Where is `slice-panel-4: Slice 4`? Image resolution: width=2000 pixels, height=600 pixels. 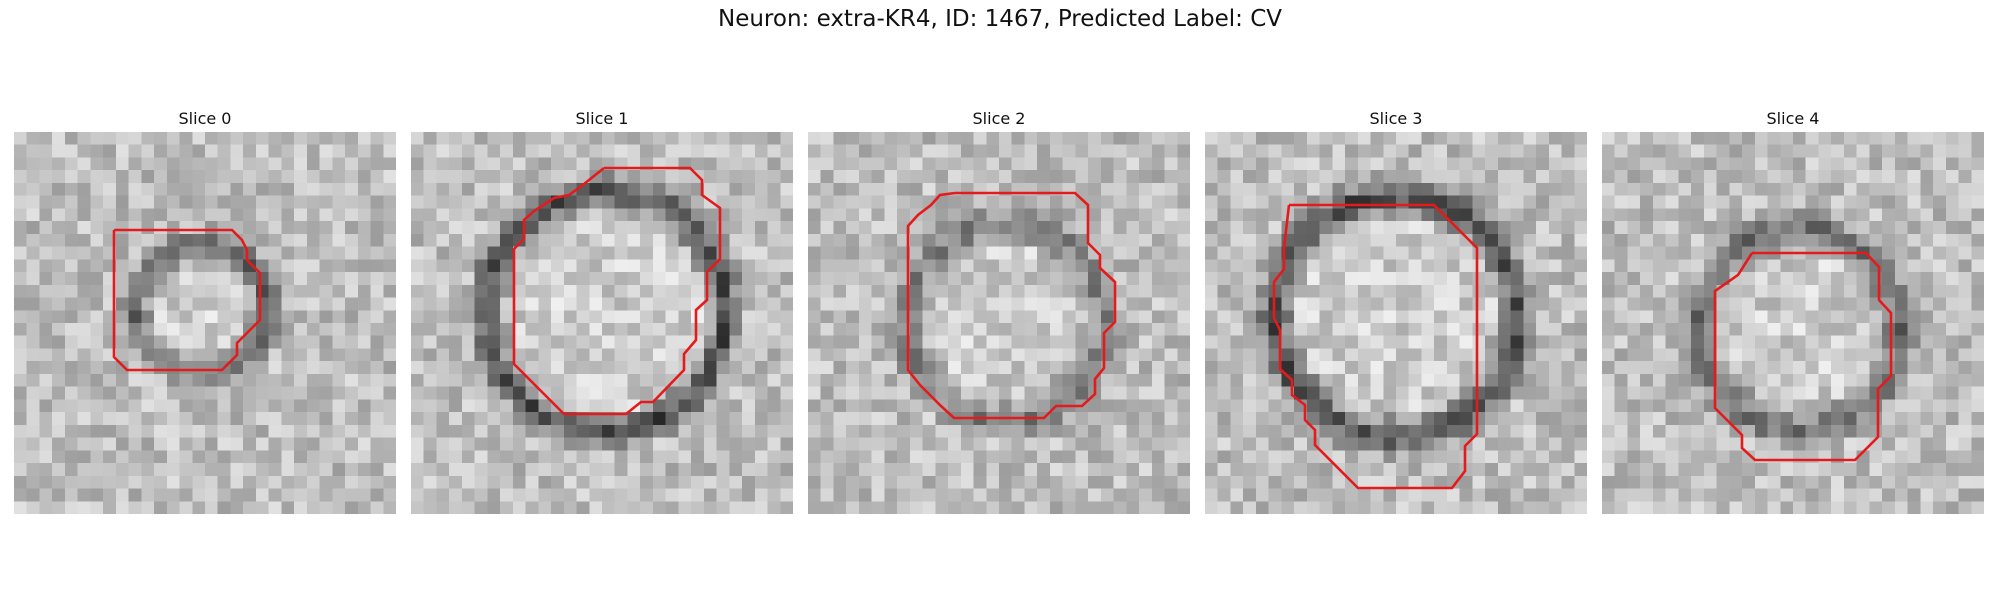
slice-panel-4: Slice 4 is located at coordinates (1793, 311).